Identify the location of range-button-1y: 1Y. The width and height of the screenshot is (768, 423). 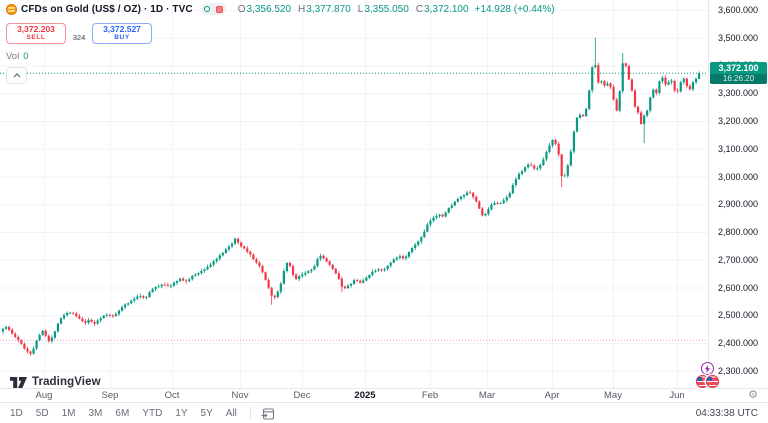
(181, 413).